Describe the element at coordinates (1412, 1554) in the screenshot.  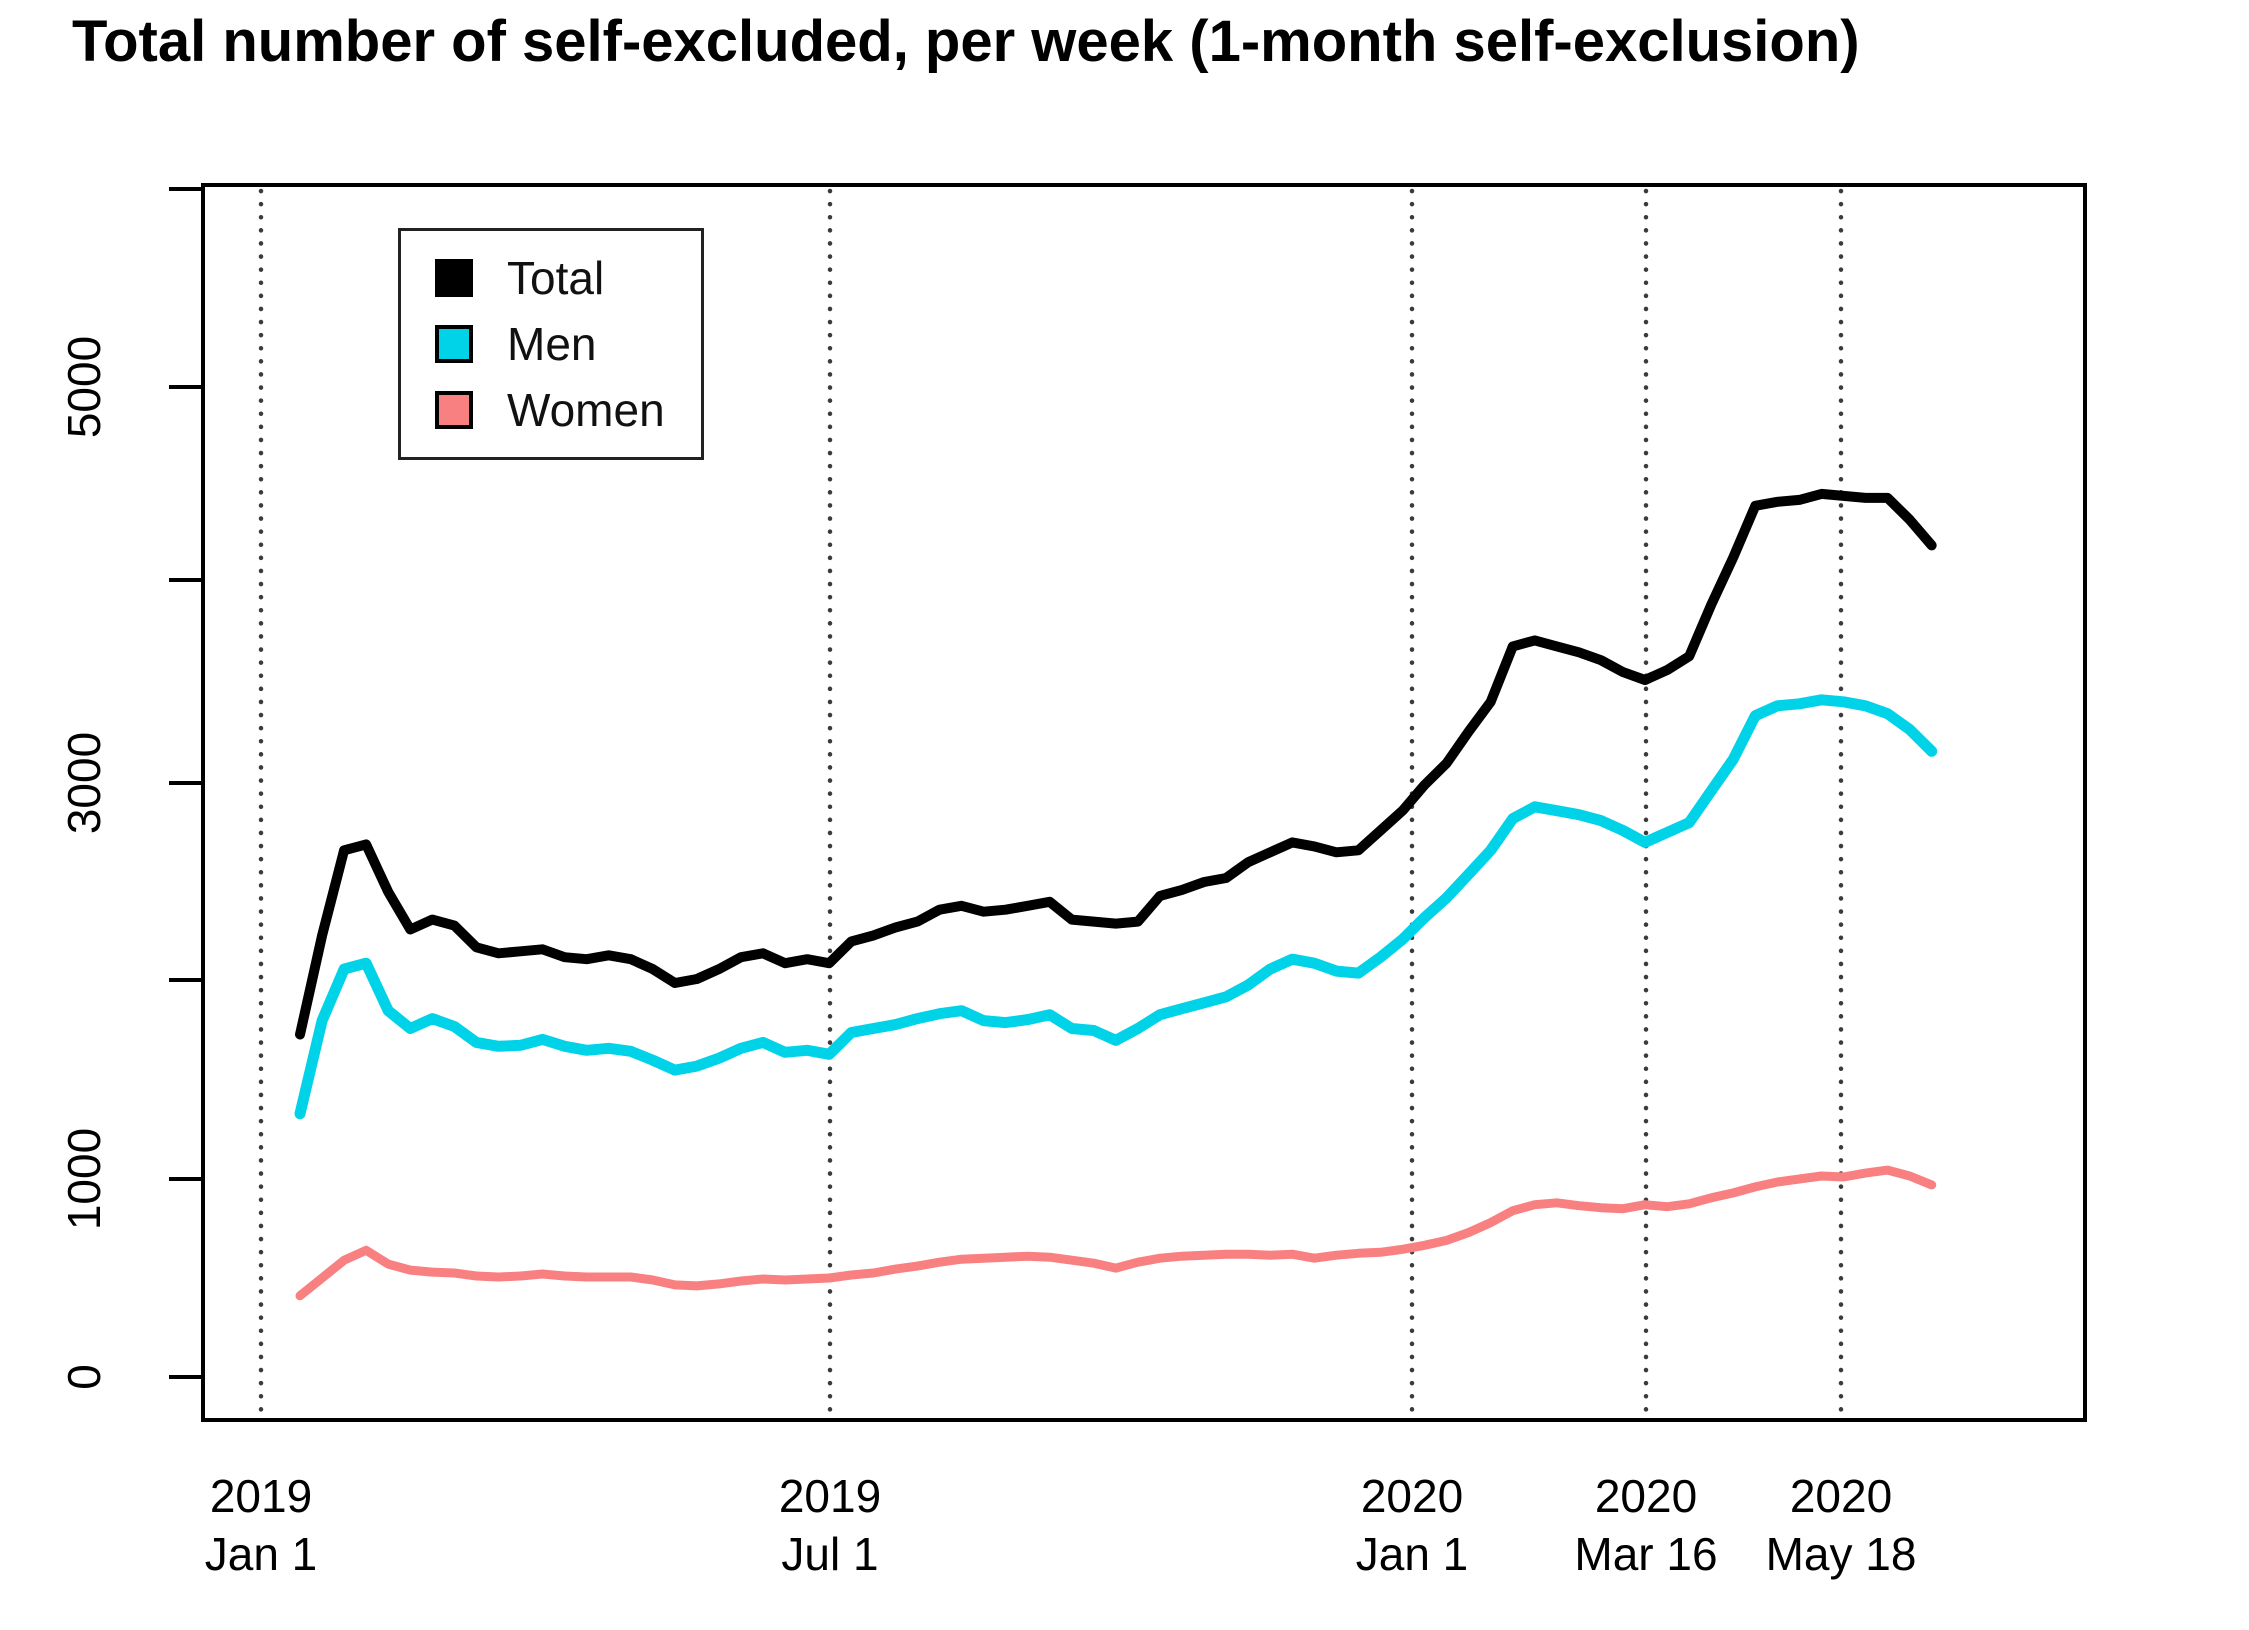
I see `x-tick-label-date-2: Jan 1` at that location.